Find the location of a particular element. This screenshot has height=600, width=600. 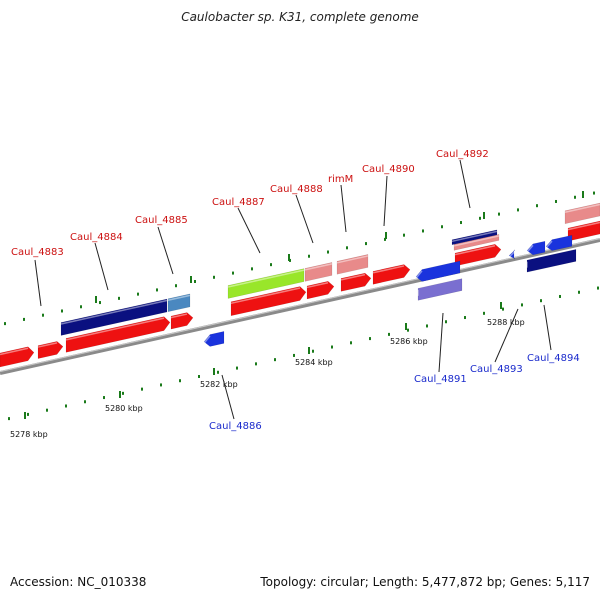

genome-title: Caulobacter sp. K31, complete genome is located at coordinates (300, 17).